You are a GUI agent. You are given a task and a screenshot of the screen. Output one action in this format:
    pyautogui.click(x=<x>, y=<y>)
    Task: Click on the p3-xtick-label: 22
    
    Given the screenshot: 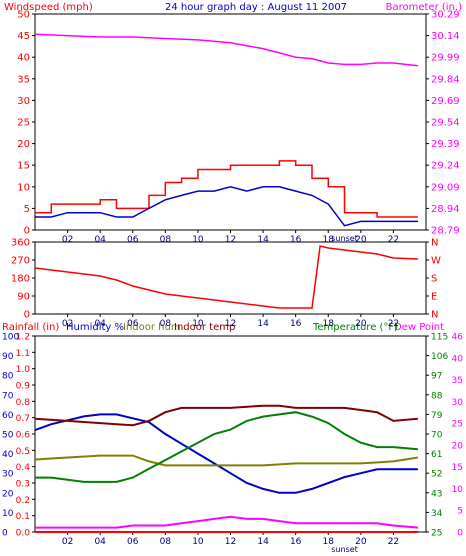 What is the action you would take?
    pyautogui.click(x=393, y=542)
    